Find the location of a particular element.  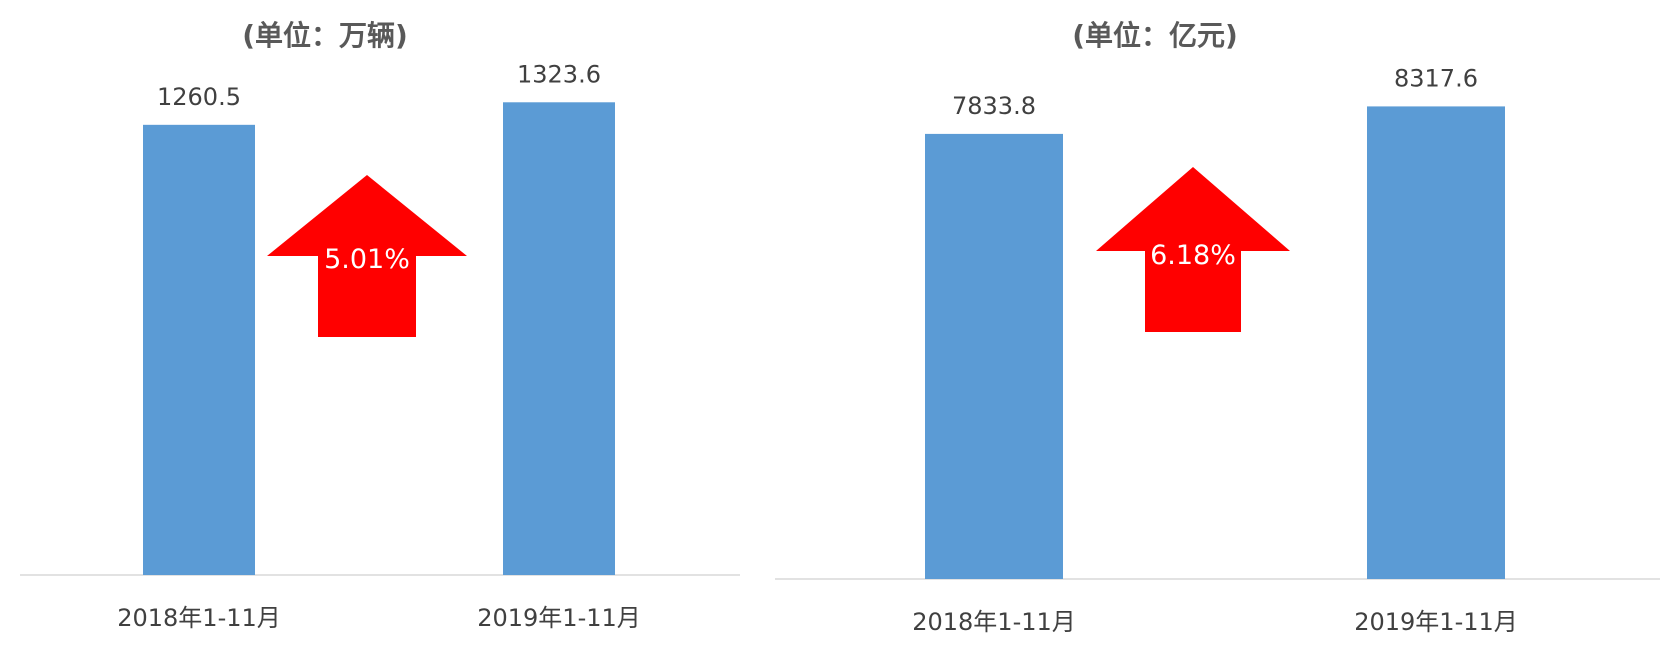

bar-value-label: 1323.6 is located at coordinates (559, 74).